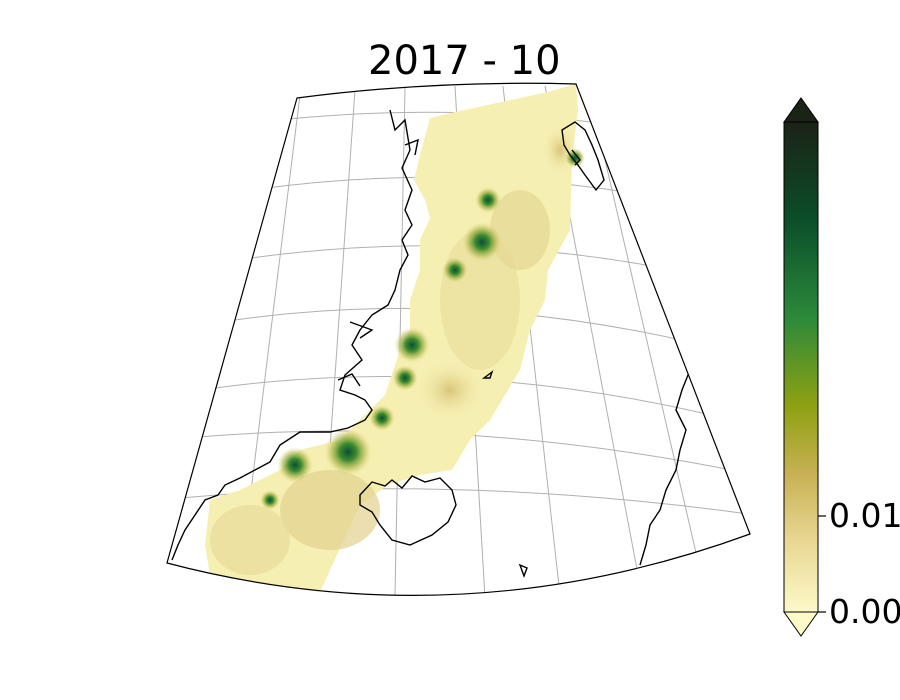  Describe the element at coordinates (864, 515) in the screenshot. I see `colorbar-tick-label: 0.01` at that location.